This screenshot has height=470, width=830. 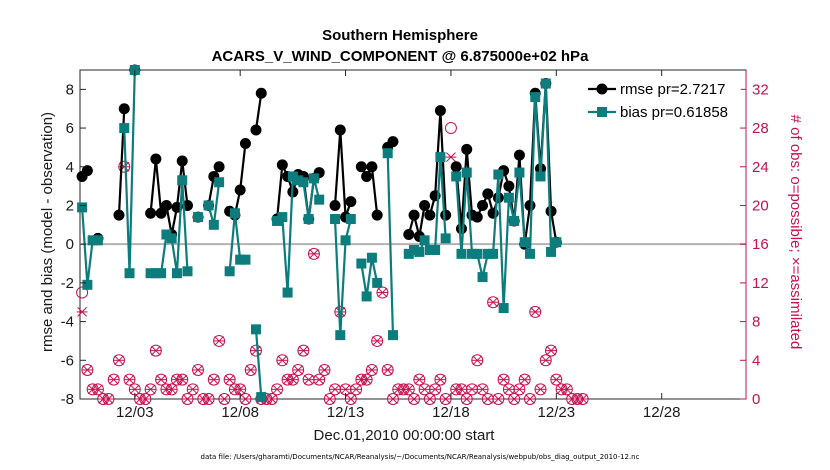 I want to click on x-tick-label: 12/23, so click(x=557, y=412).